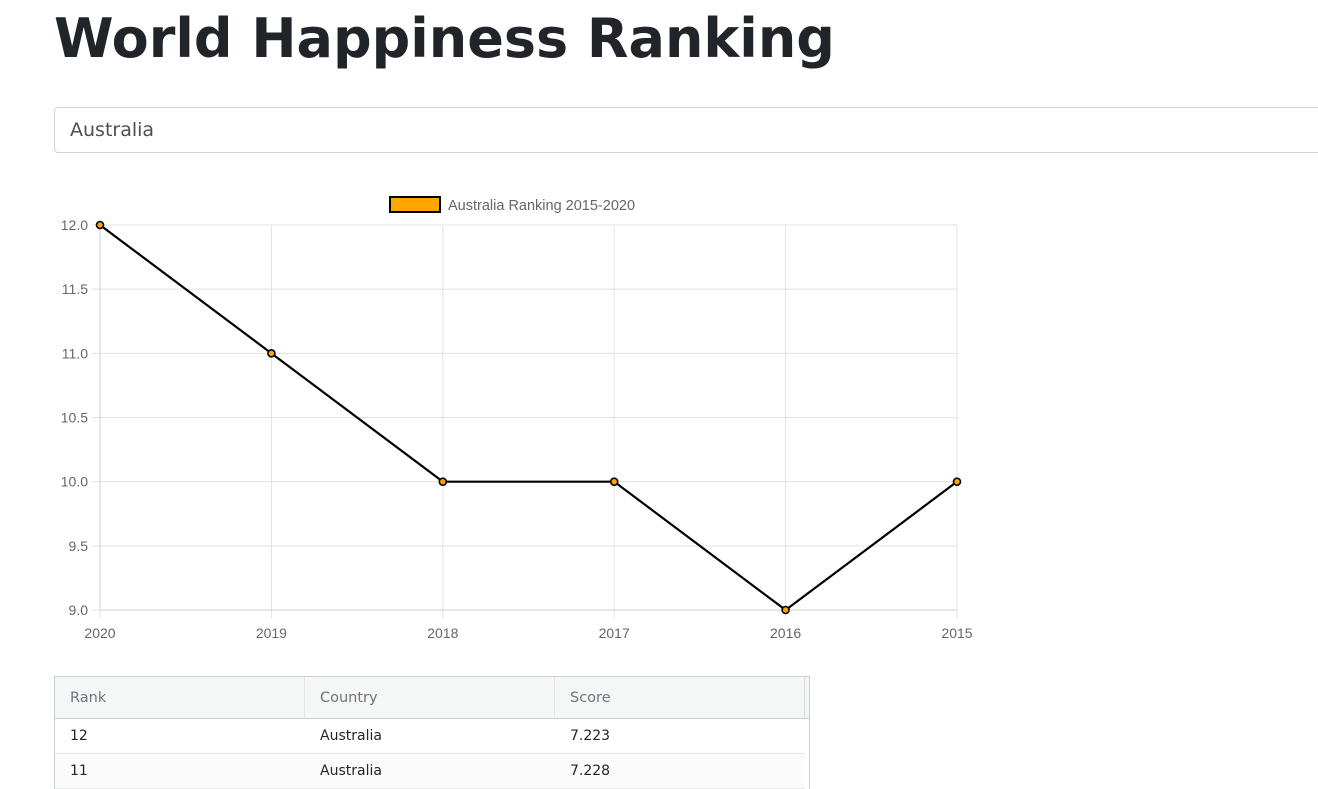  Describe the element at coordinates (541, 206) in the screenshot. I see `legend-label: Australia Ranking 2015-2020` at that location.